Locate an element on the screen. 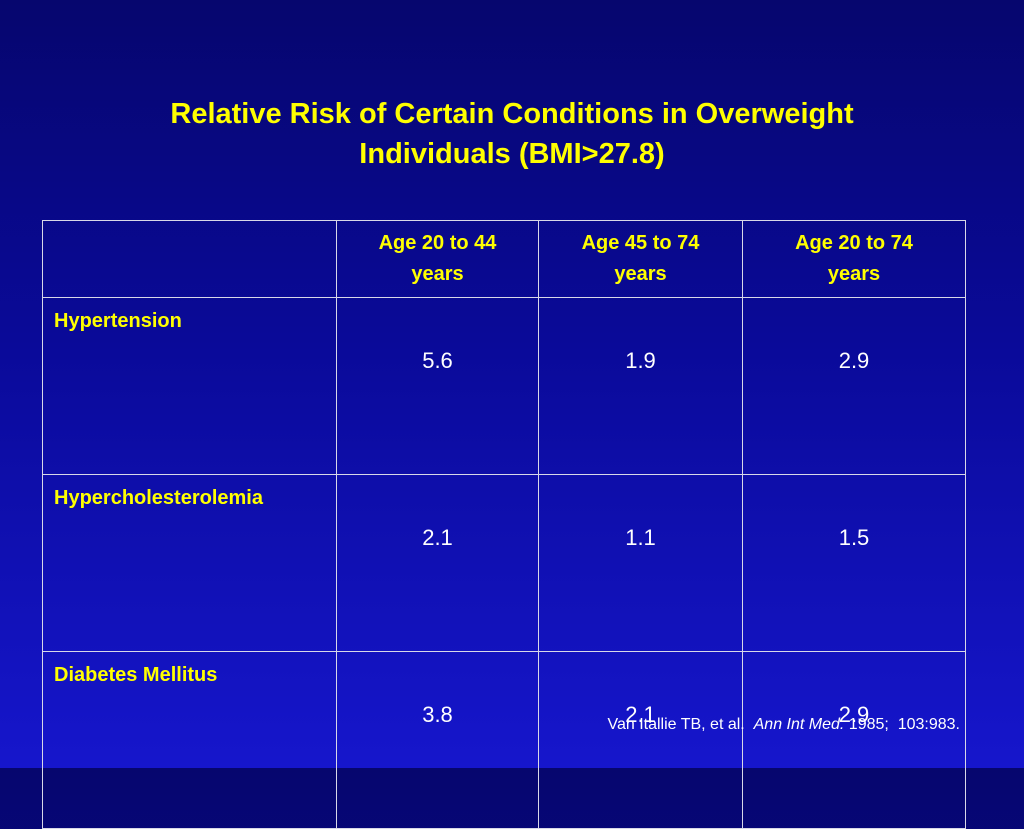 The height and width of the screenshot is (829, 1024). row-label-hypercholesterolemia: Hypercholesterolemia is located at coordinates (189, 563).